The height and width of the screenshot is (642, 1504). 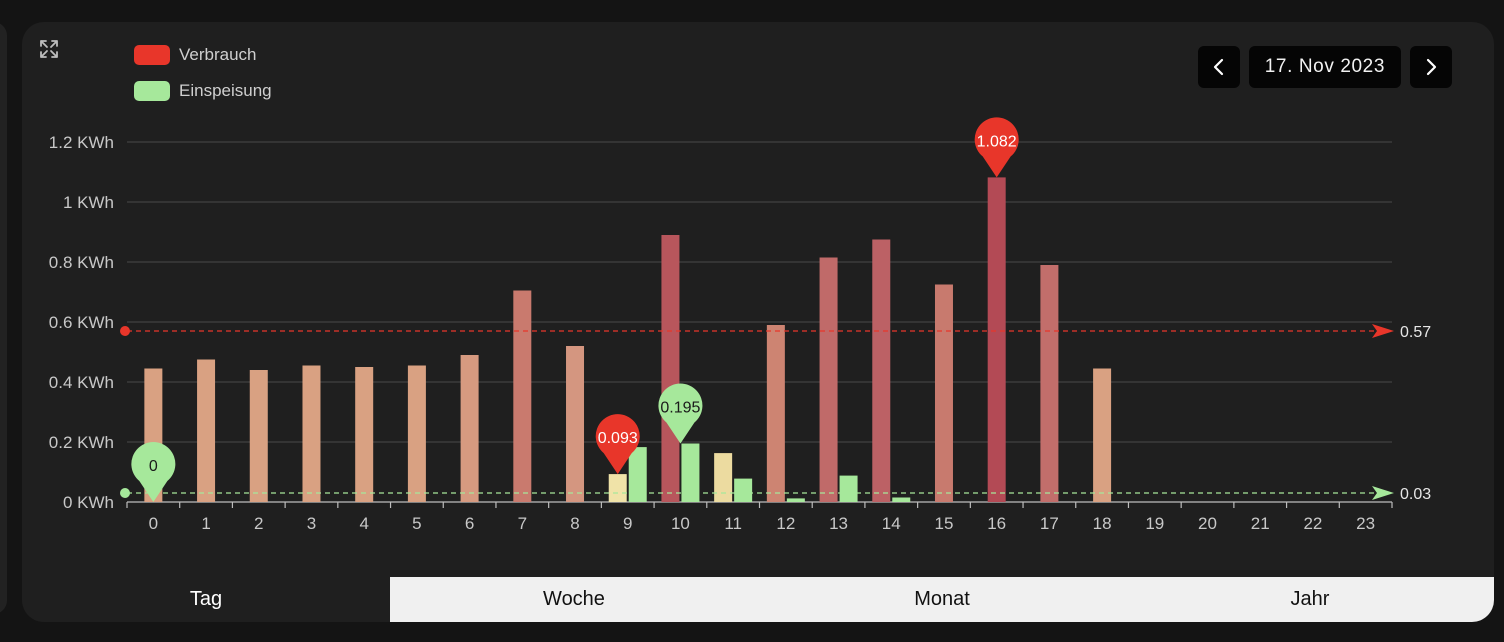 What do you see at coordinates (1415, 494) in the screenshot?
I see `markline-label: 0.03` at bounding box center [1415, 494].